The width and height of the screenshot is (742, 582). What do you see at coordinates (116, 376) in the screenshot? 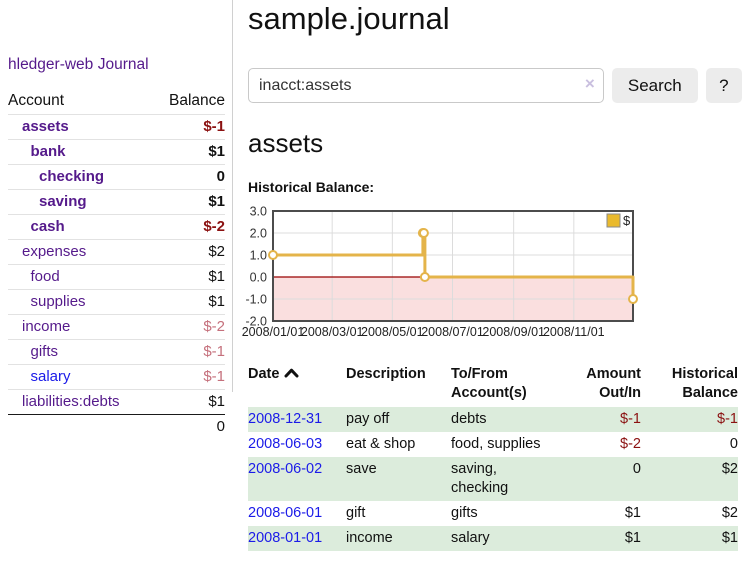
I see `account-row-salary: salary $-1` at bounding box center [116, 376].